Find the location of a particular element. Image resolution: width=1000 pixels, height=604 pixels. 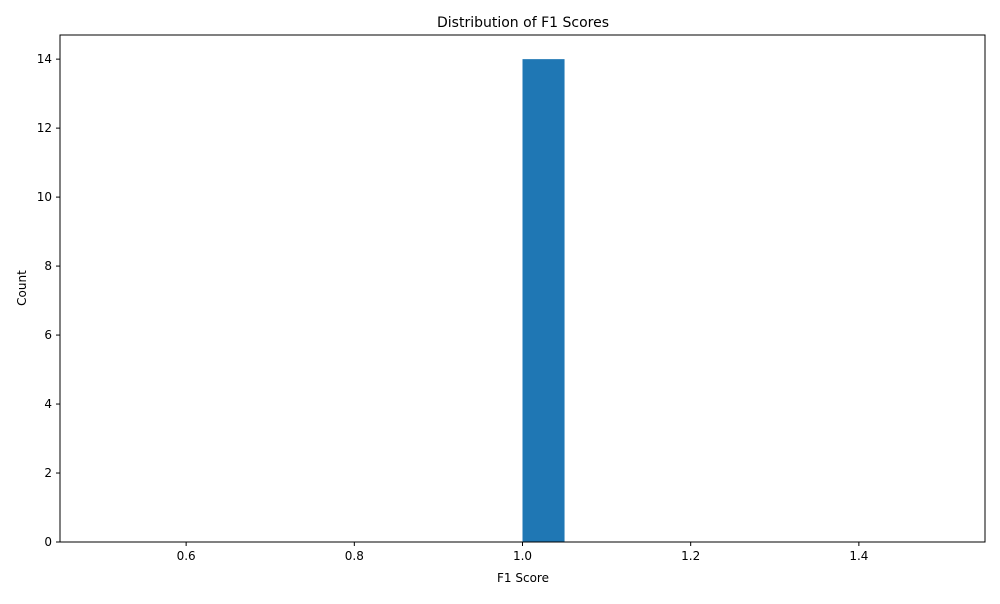

x-tick-label: 0.6 is located at coordinates (186, 556).